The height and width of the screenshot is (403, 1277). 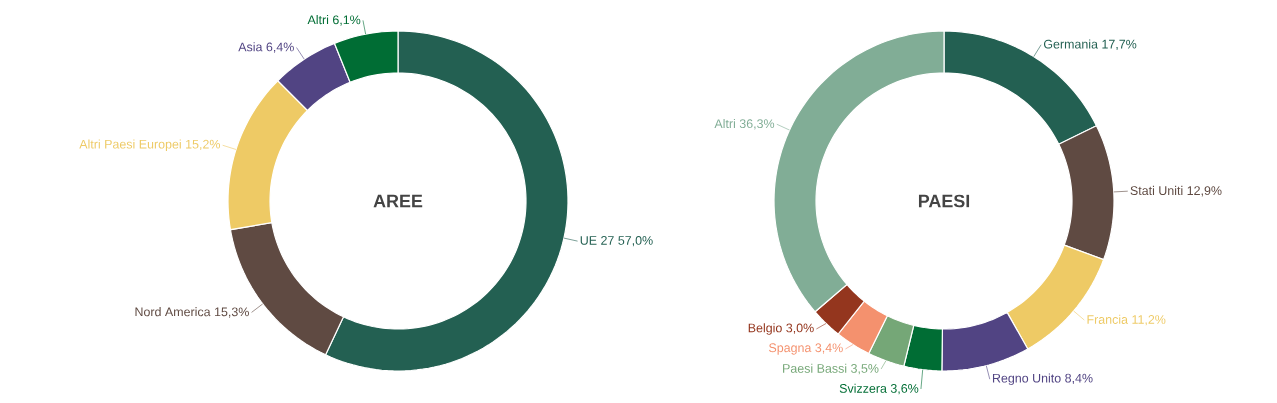 I want to click on slice-label: Svizzera, so click(x=863, y=388).